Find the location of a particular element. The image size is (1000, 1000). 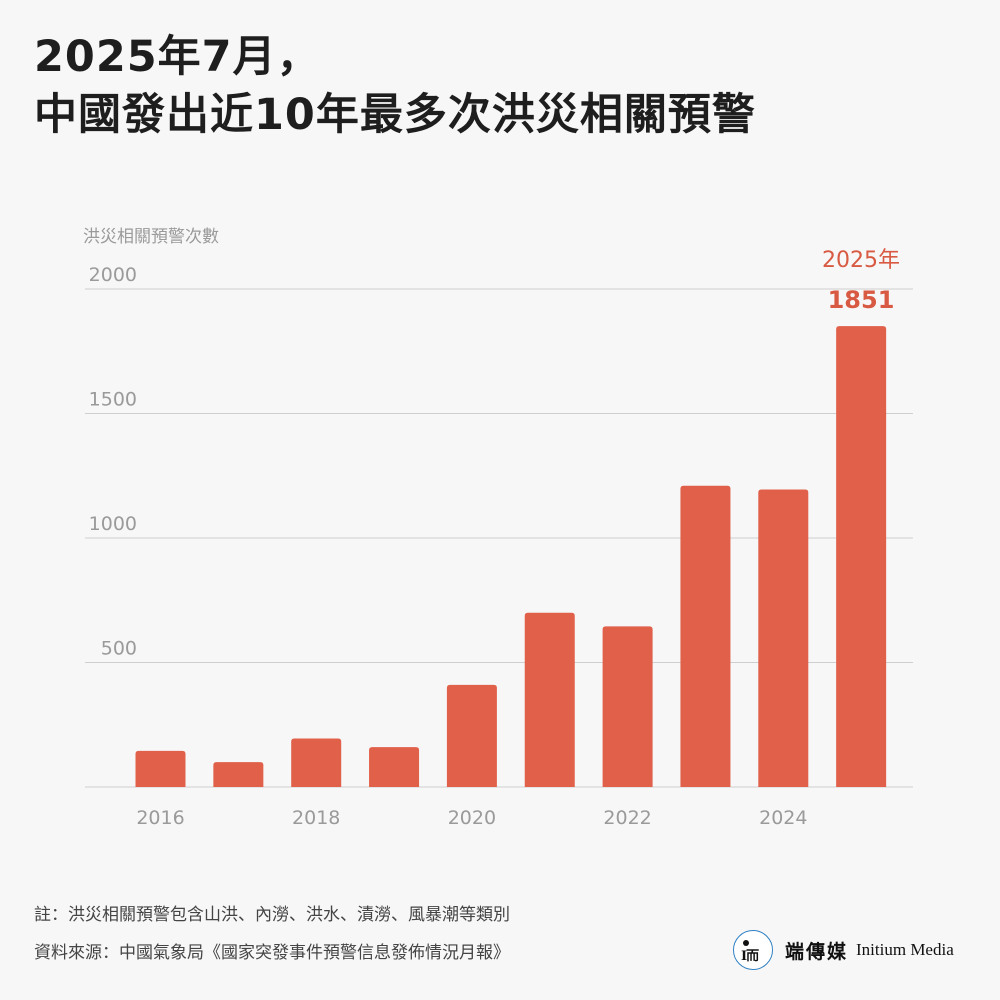

chart-title: 2025年7月， 中國發出近10年最多次洪災相關預警 is located at coordinates (395, 86).